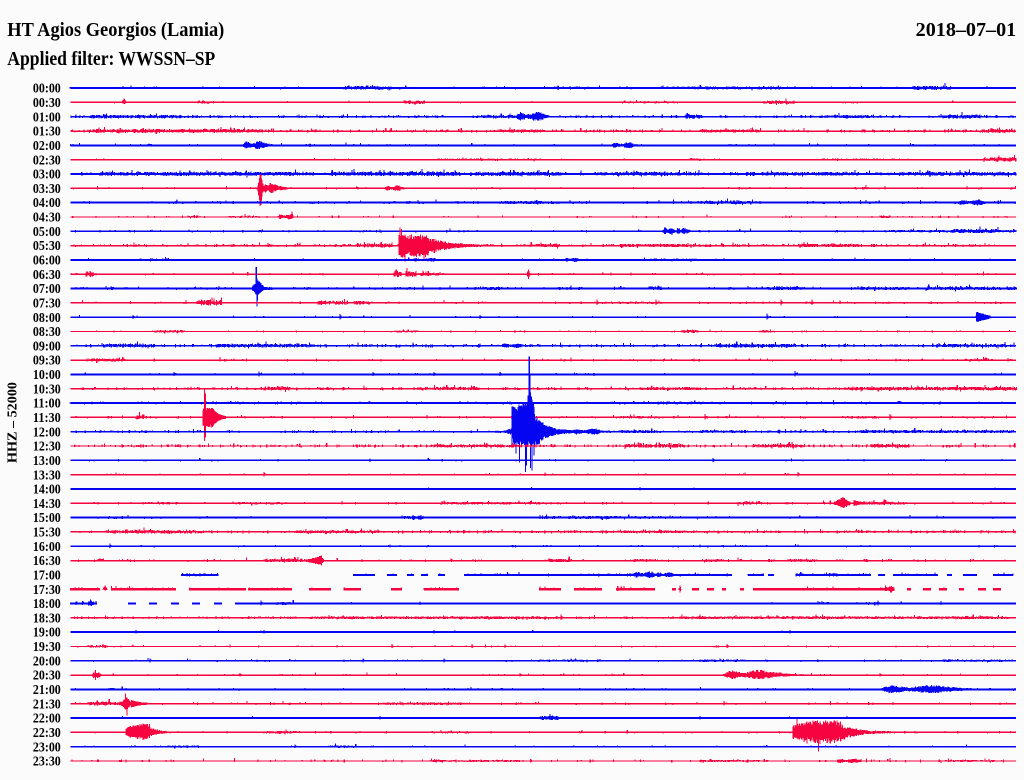 Image resolution: width=1024 pixels, height=780 pixels. I want to click on svg-text: 22:30, so click(47, 733).